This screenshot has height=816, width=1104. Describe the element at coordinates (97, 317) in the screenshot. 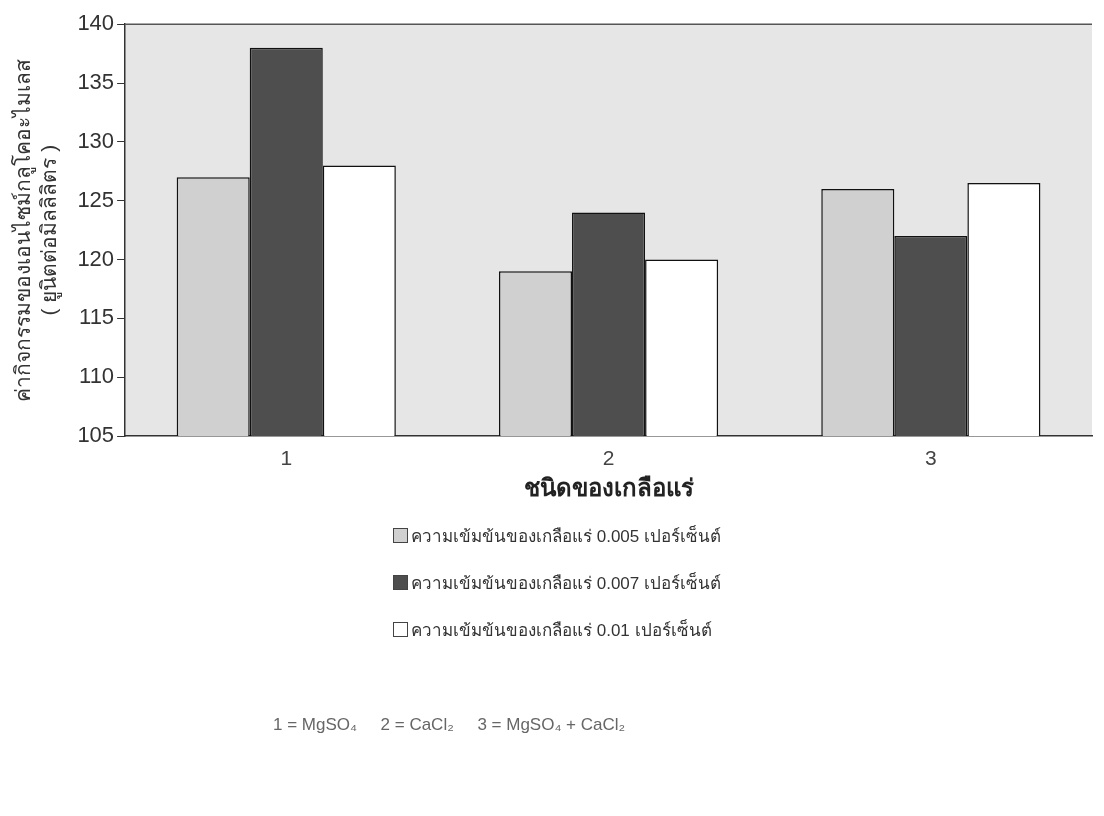

I see `y-tick-label: 115` at that location.